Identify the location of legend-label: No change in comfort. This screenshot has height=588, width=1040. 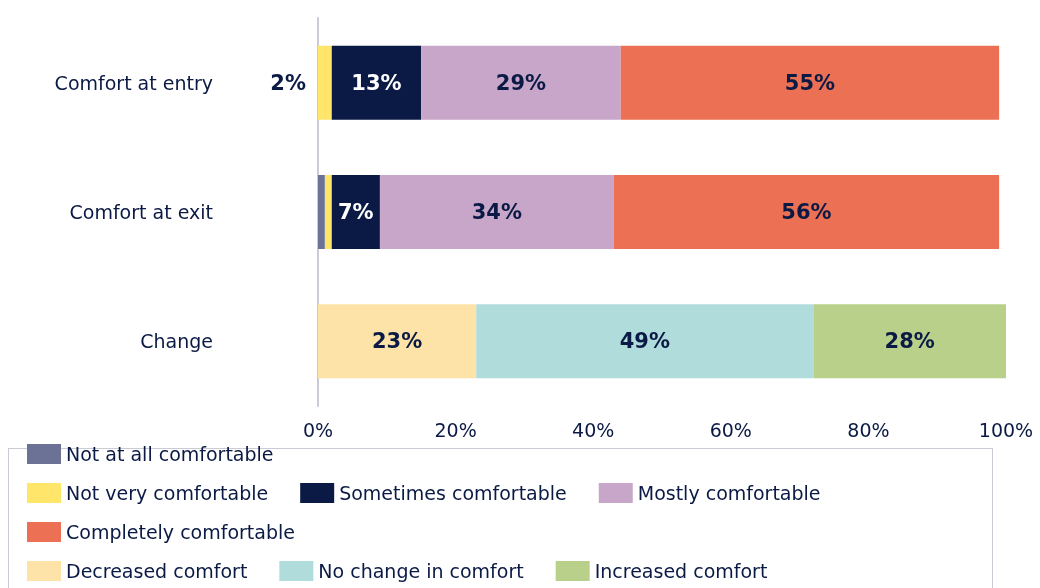
(421, 571).